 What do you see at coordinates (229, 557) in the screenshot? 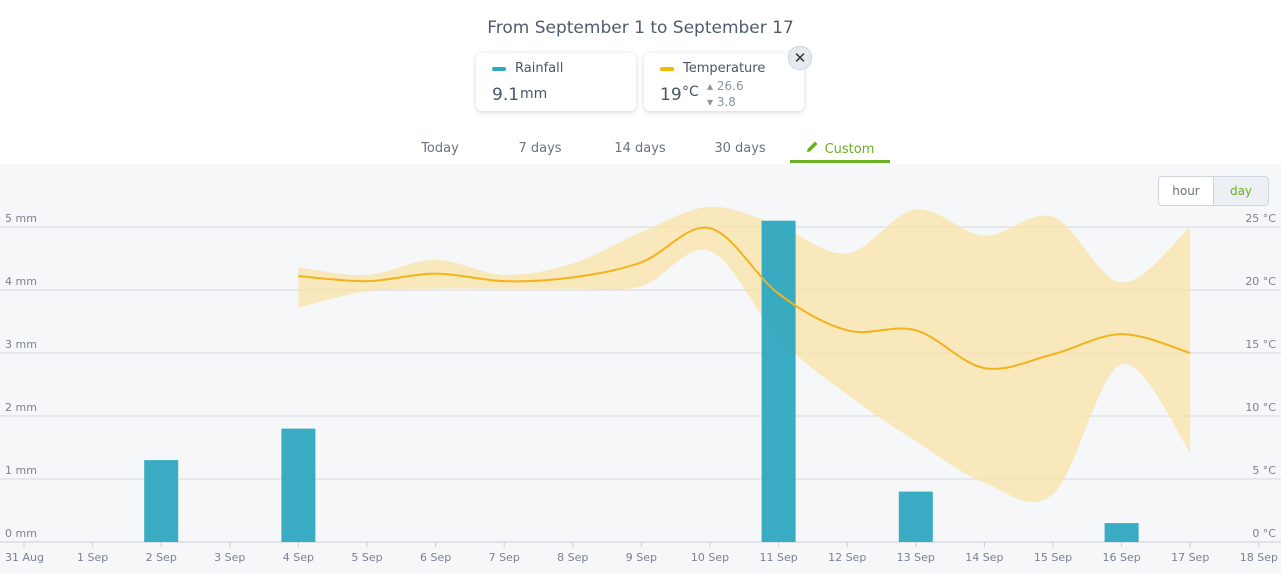
I see `x-tick-label: 3 Sep` at bounding box center [229, 557].